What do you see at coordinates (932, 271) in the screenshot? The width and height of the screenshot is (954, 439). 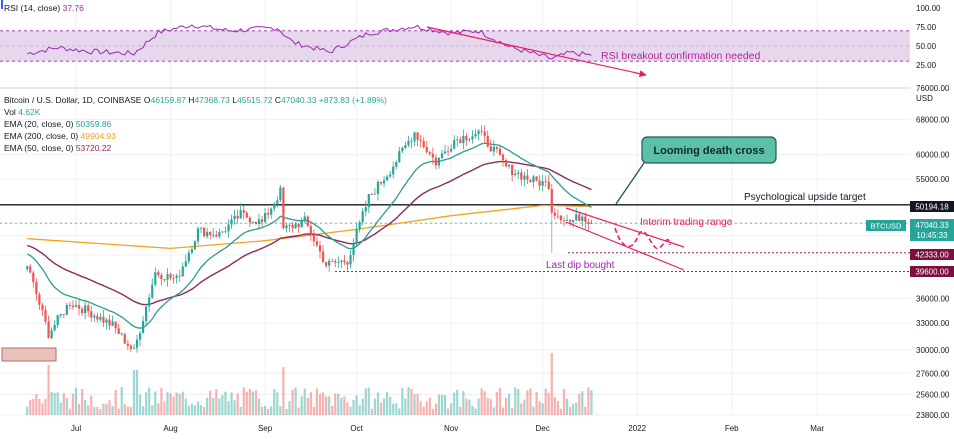 I see `level-low-tag: 39600.00` at bounding box center [932, 271].